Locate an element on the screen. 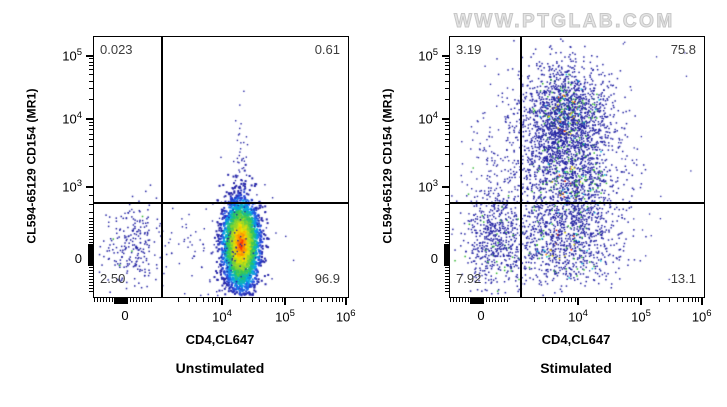 This screenshot has height=407, width=727. y-axis-zero-tick-cluster is located at coordinates (446, 255).